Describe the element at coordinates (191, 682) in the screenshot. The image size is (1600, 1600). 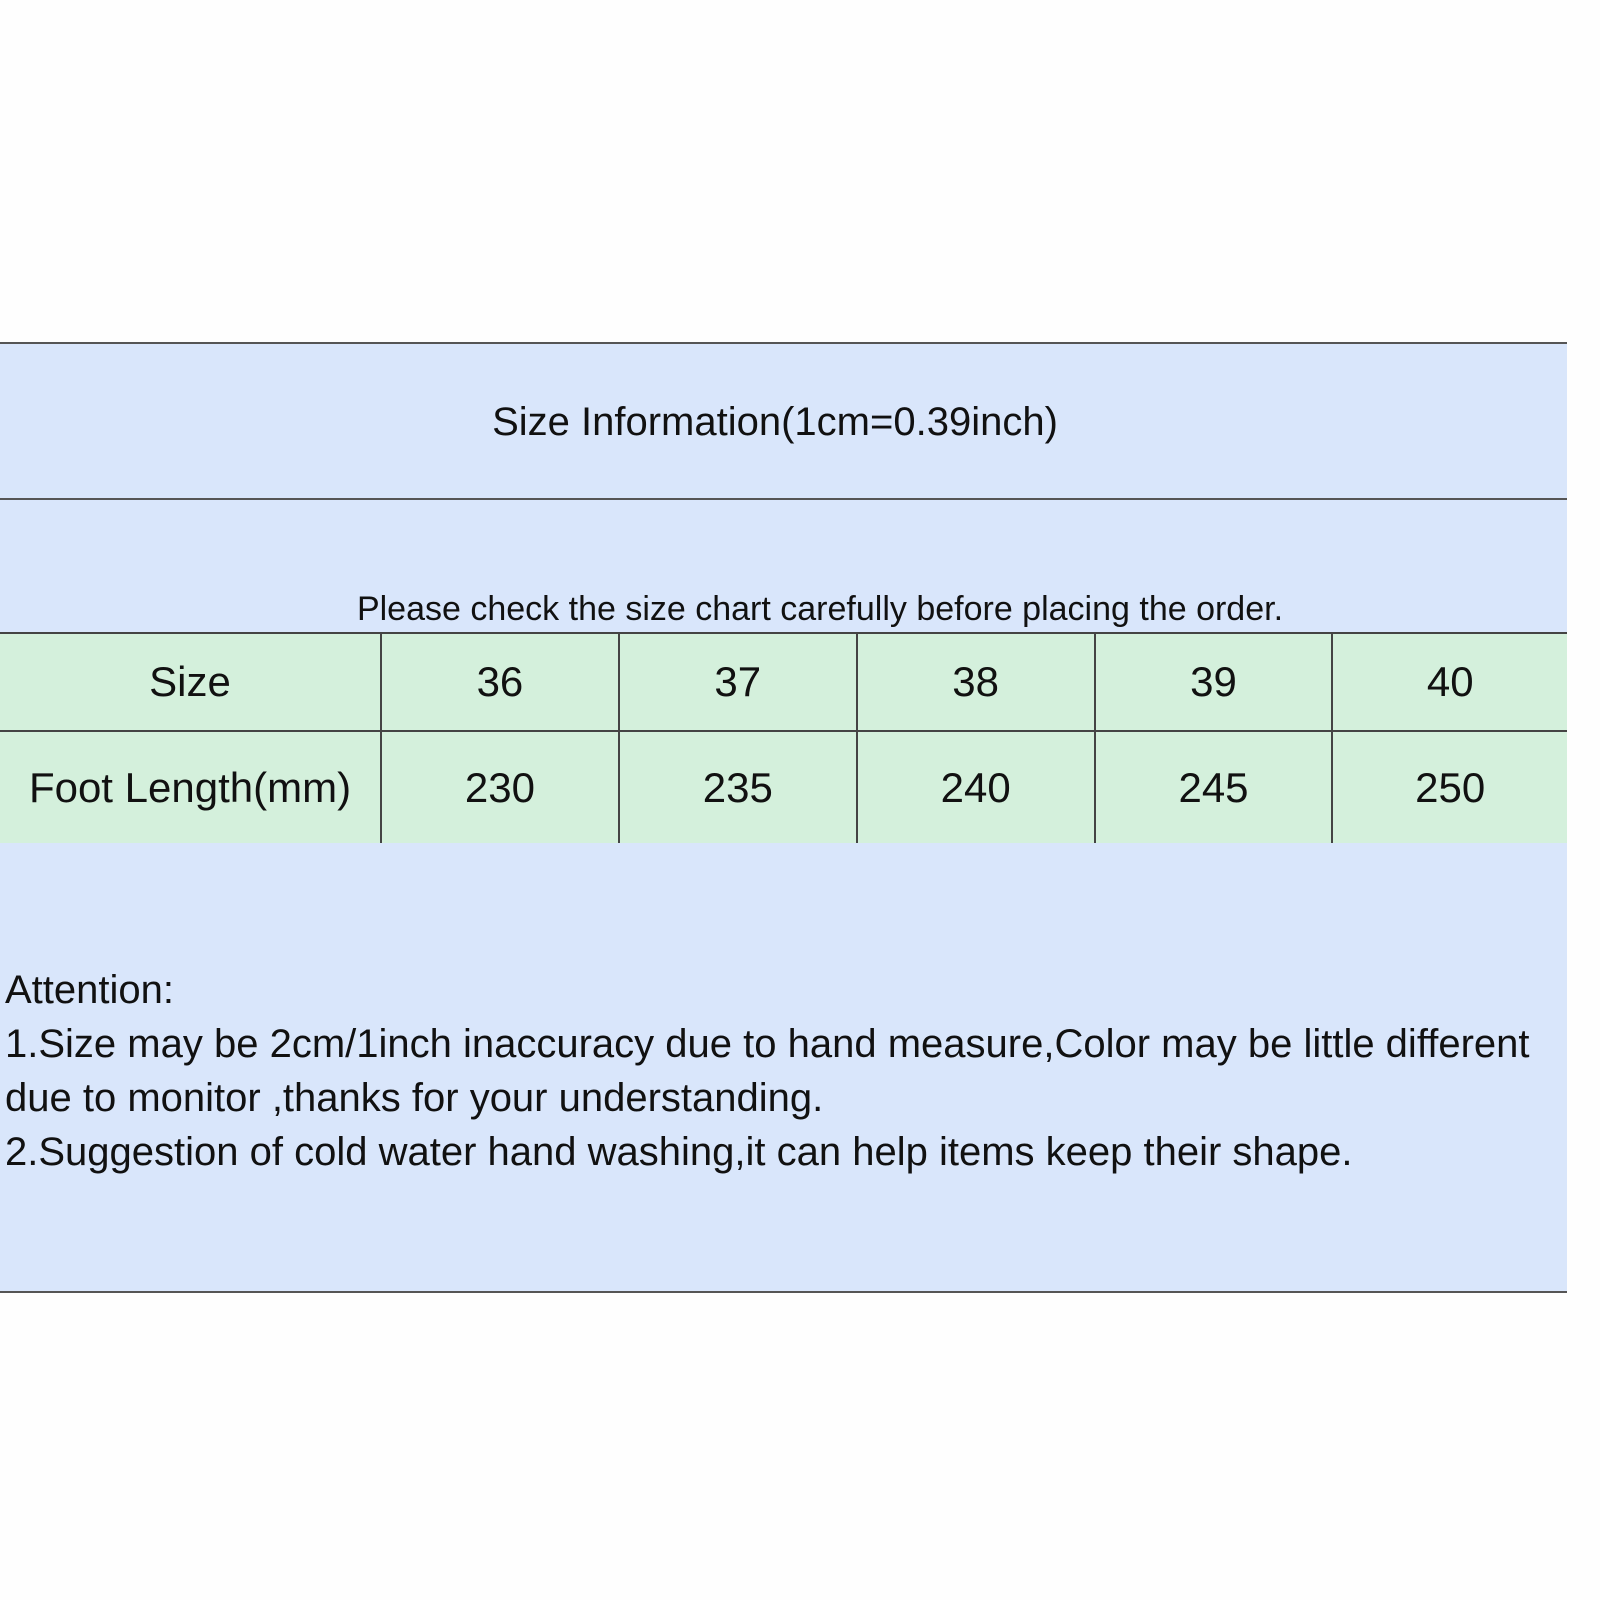
I see `row-label: Size` at that location.